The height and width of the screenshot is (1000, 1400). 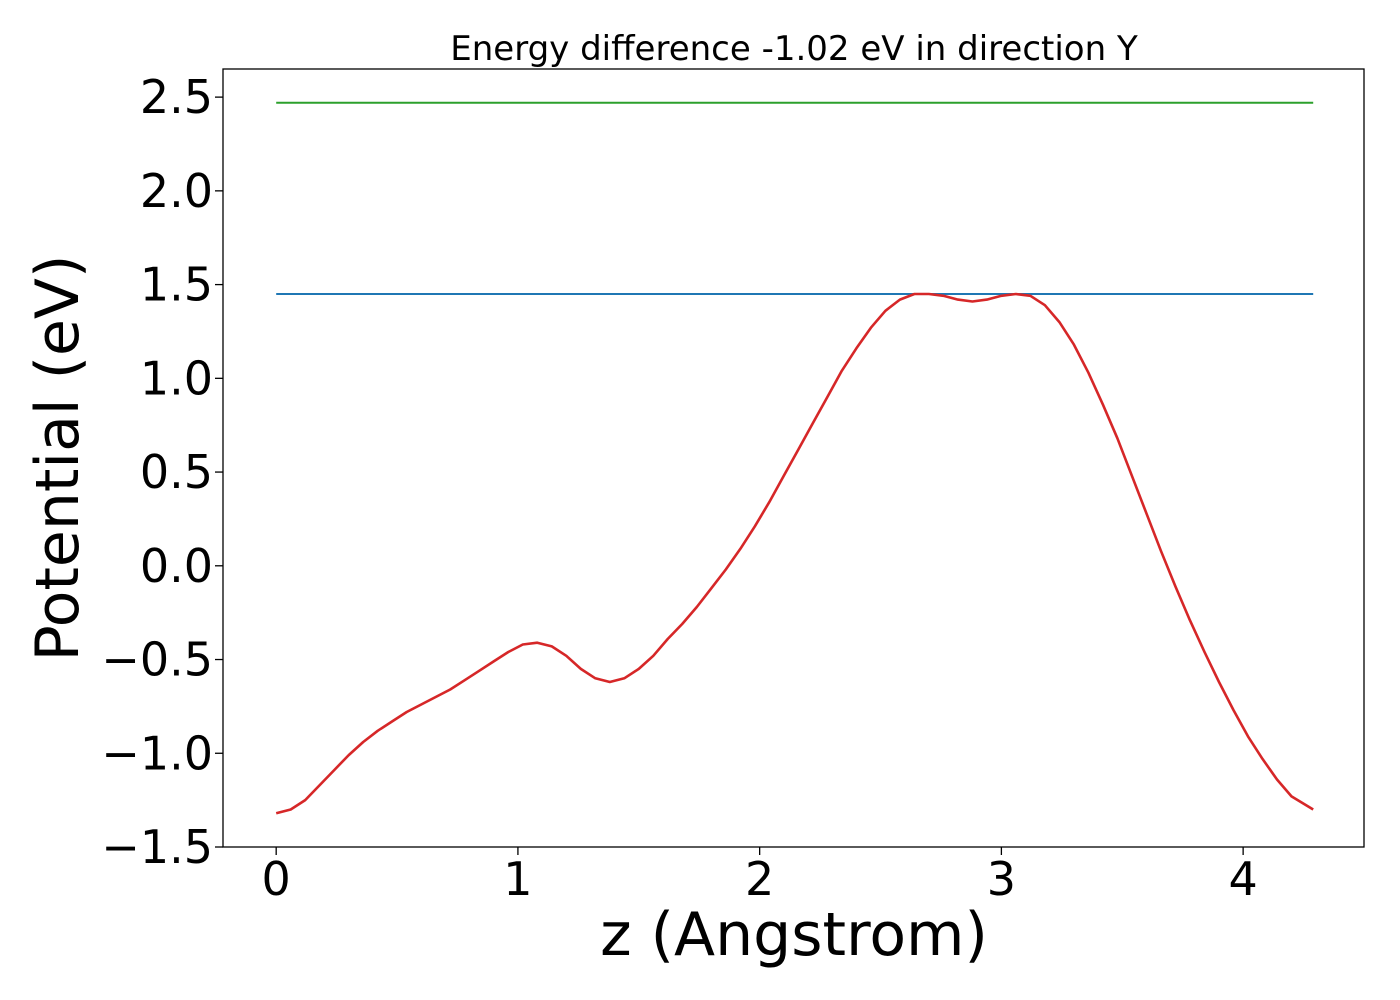 I want to click on y-tick-label: 2.5, so click(x=176, y=97).